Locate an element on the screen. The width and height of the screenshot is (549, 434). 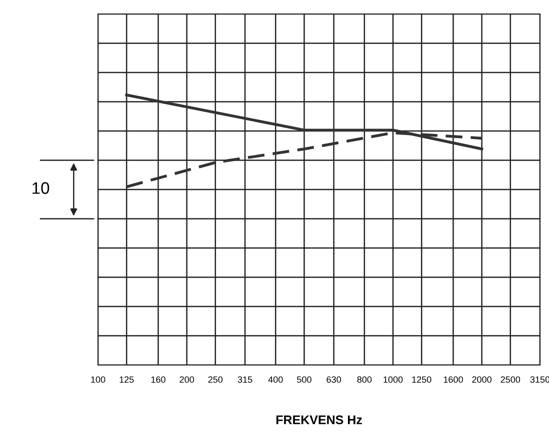
x-tick-label: 1250 is located at coordinates (422, 379).